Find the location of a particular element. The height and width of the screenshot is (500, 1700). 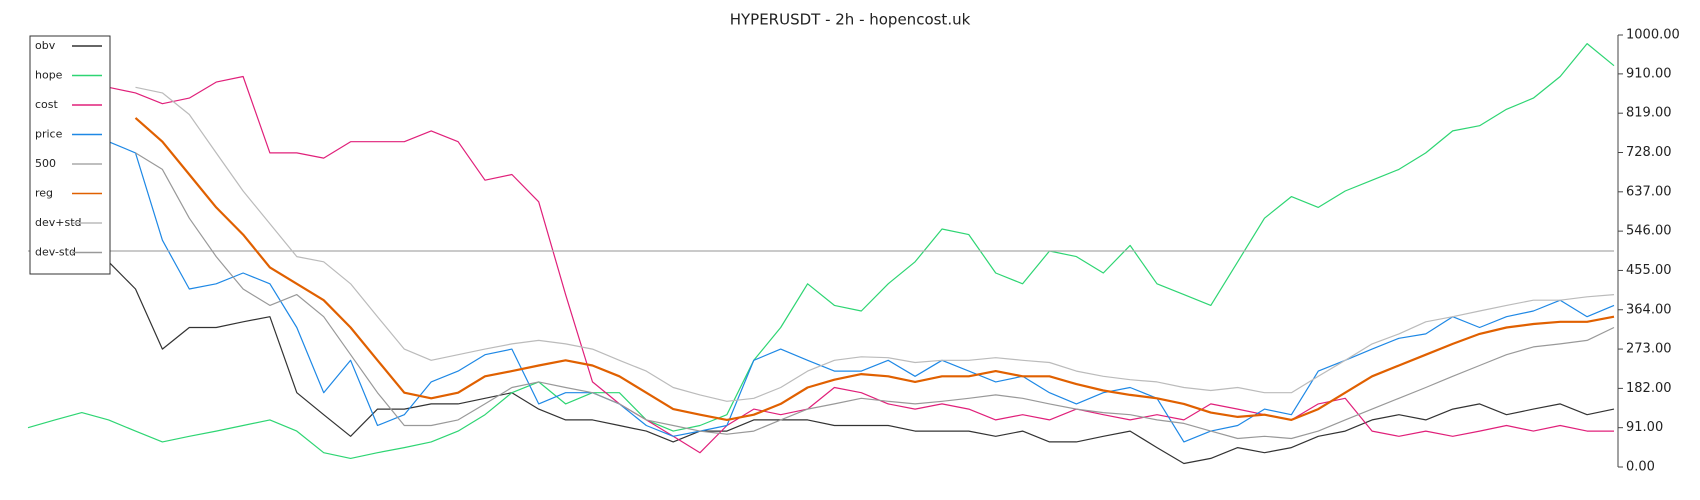

y-tick-label: 91.00 is located at coordinates (1644, 427).